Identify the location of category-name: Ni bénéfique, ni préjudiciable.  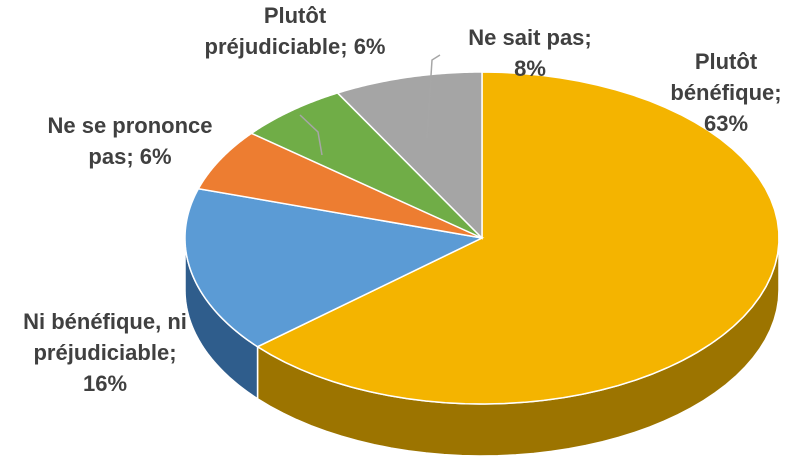
(105, 337).